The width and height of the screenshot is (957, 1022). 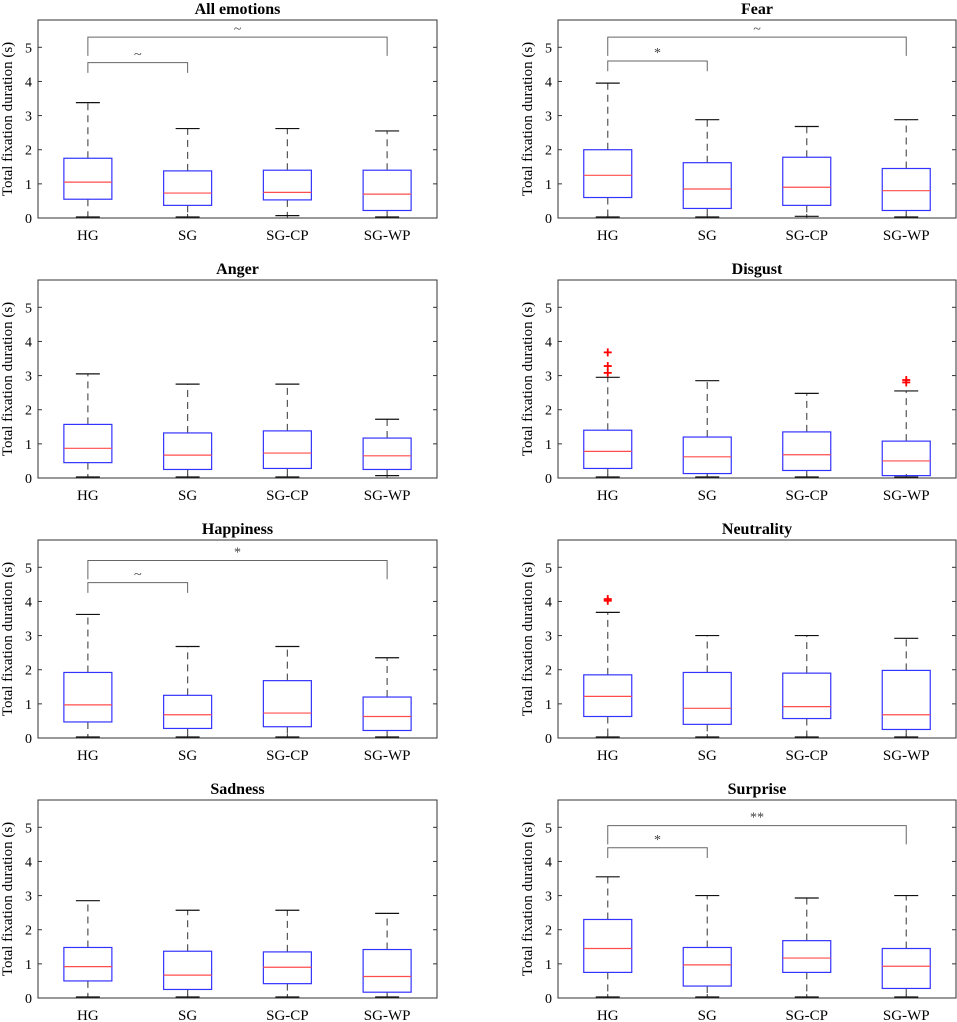 I want to click on significance-label: **, so click(x=757, y=818).